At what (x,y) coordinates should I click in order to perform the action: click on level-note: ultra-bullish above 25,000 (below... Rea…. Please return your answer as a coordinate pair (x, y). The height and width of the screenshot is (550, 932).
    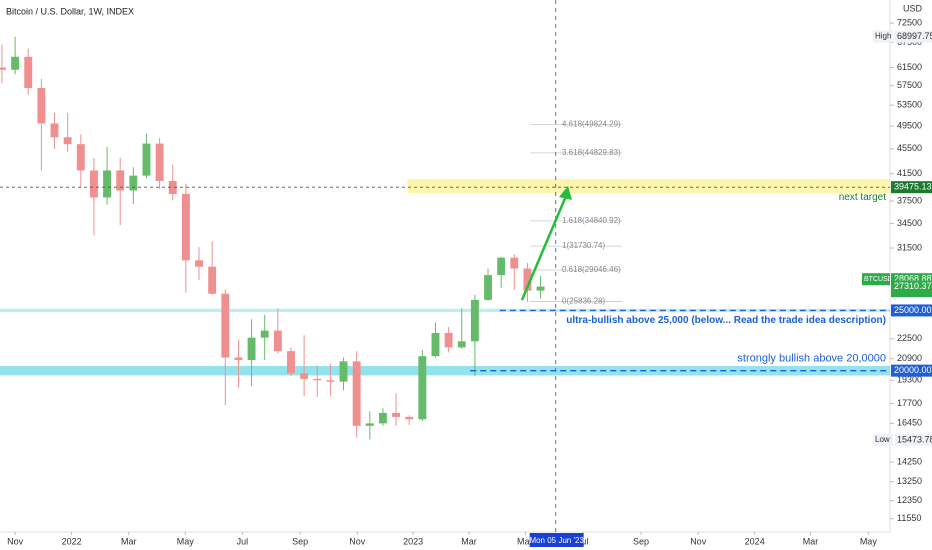
    Looking at the image, I should click on (726, 320).